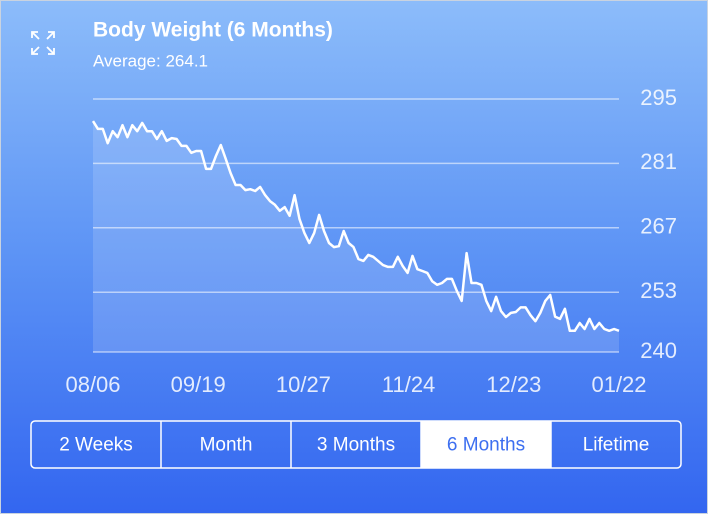 This screenshot has width=708, height=514. What do you see at coordinates (658, 161) in the screenshot?
I see `y-tick-label: 281` at bounding box center [658, 161].